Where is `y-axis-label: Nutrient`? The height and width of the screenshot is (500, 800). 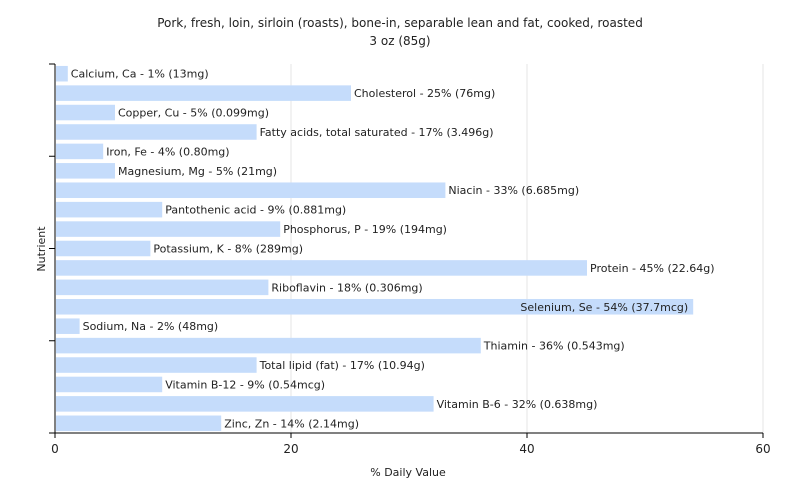 y-axis-label: Nutrient is located at coordinates (41, 249).